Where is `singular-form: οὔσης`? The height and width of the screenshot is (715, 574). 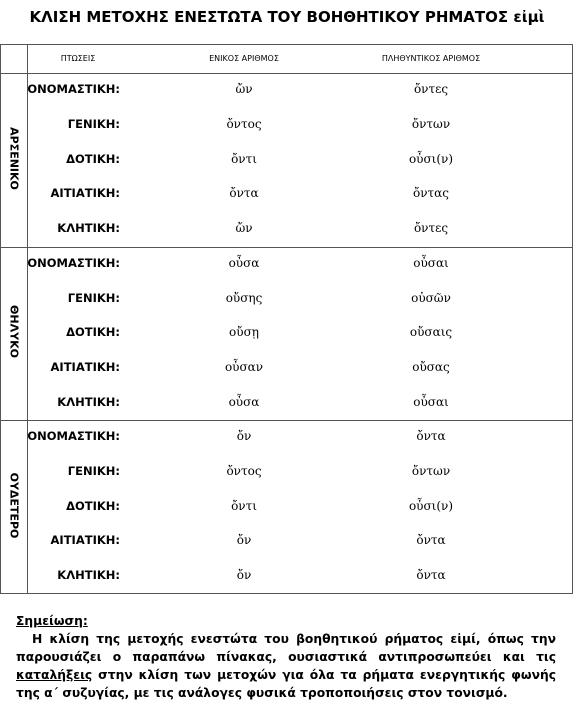 singular-form: οὔσης is located at coordinates (244, 297).